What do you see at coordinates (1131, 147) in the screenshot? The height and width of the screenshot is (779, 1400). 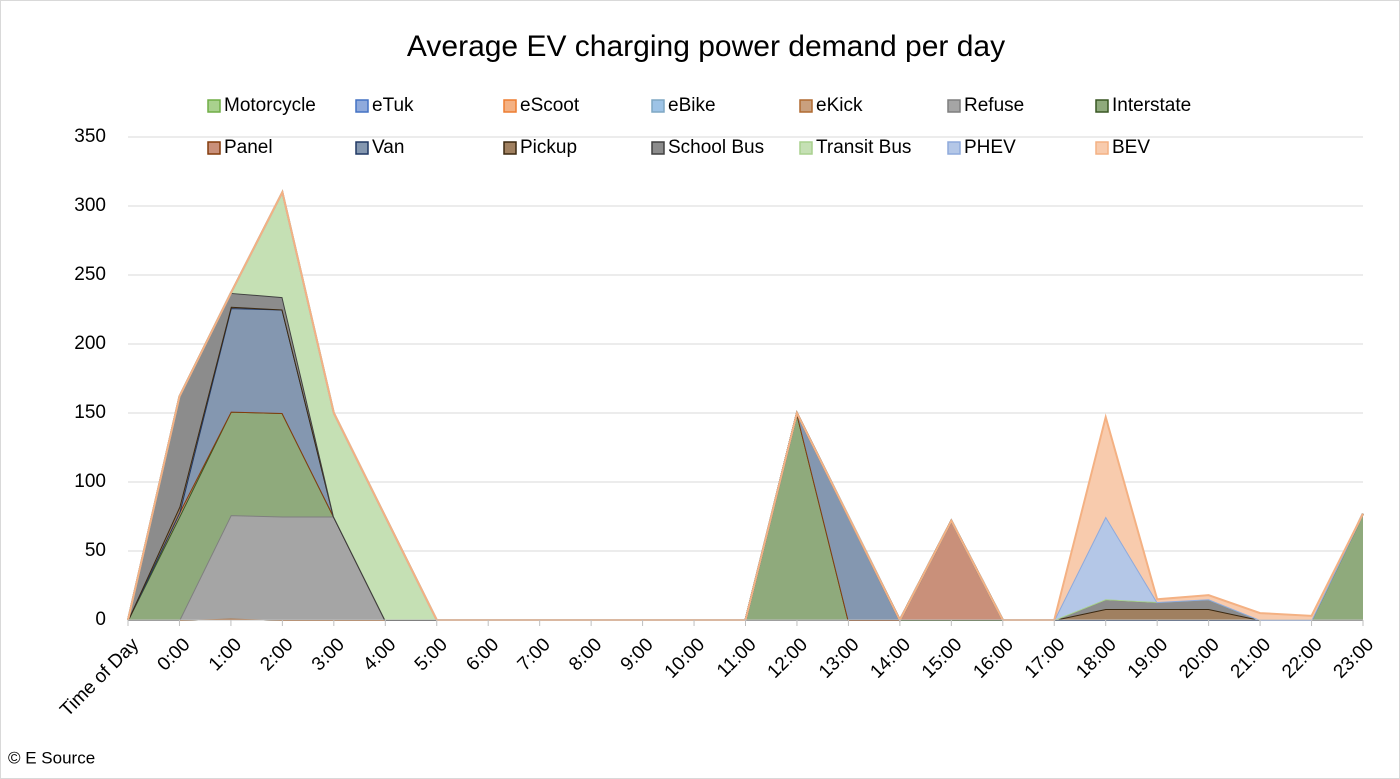 I see `legend-label: BEV` at bounding box center [1131, 147].